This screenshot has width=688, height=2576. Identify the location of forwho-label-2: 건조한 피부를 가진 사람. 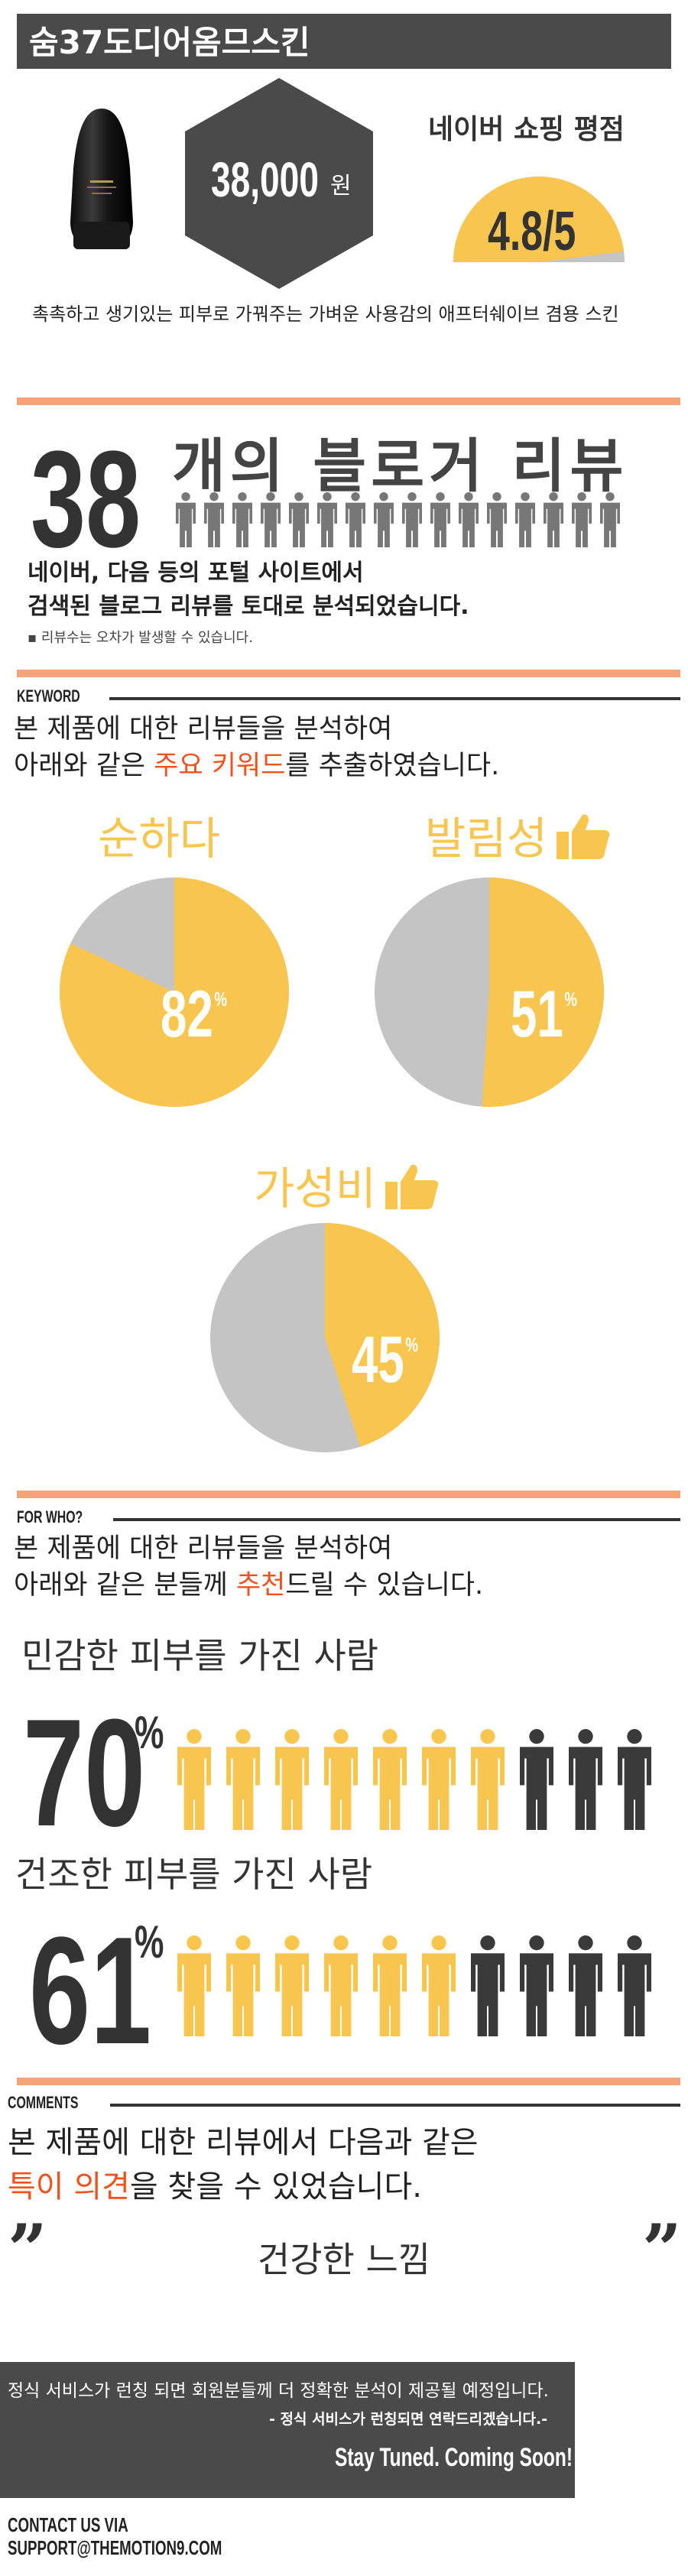
(194, 1875).